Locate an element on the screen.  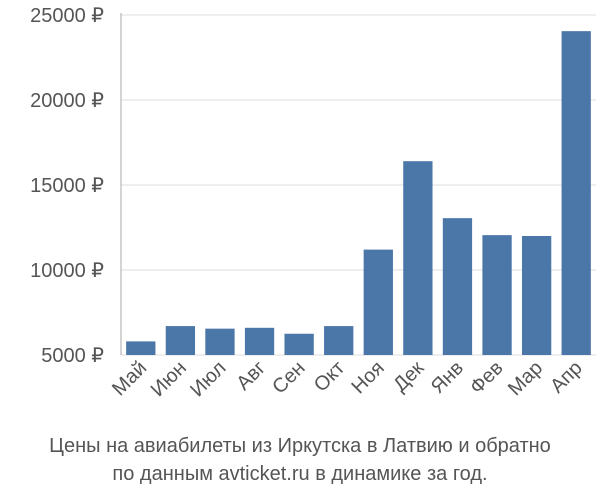
x-tick-label: Дек is located at coordinates (408, 376).